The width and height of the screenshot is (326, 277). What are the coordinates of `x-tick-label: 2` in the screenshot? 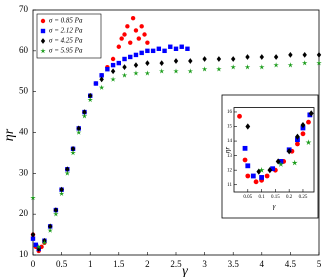 It's located at (147, 264).